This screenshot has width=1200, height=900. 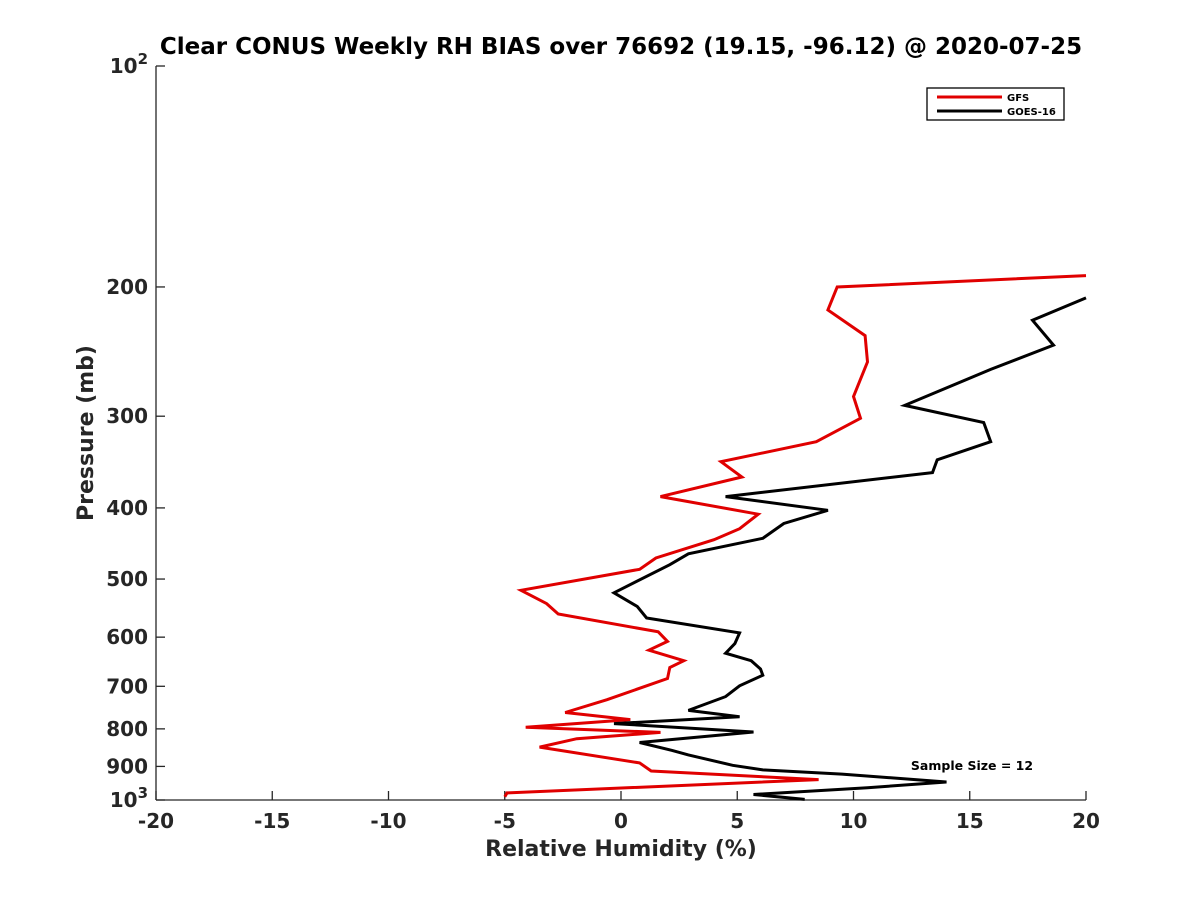 What do you see at coordinates (854, 821) in the screenshot?
I see `x-tick-label: 10` at bounding box center [854, 821].